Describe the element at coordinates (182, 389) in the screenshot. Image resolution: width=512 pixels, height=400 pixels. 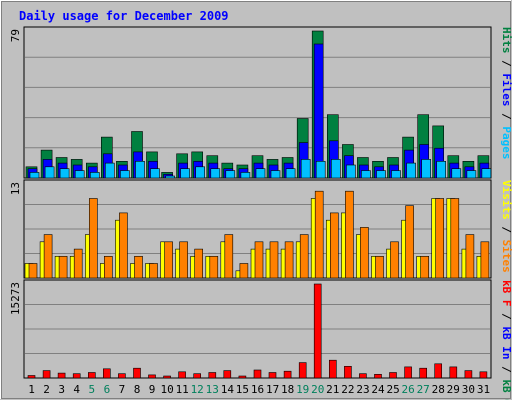
I see `x-tick-label: 11` at that location.